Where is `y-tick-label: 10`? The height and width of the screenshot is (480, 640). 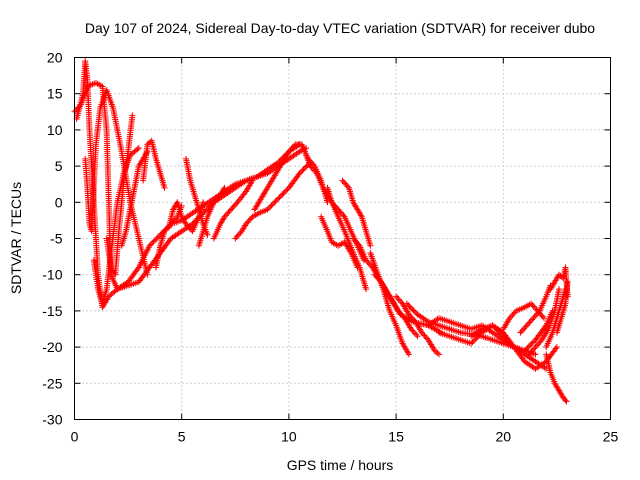 y-tick-label: 10 is located at coordinates (55, 130).